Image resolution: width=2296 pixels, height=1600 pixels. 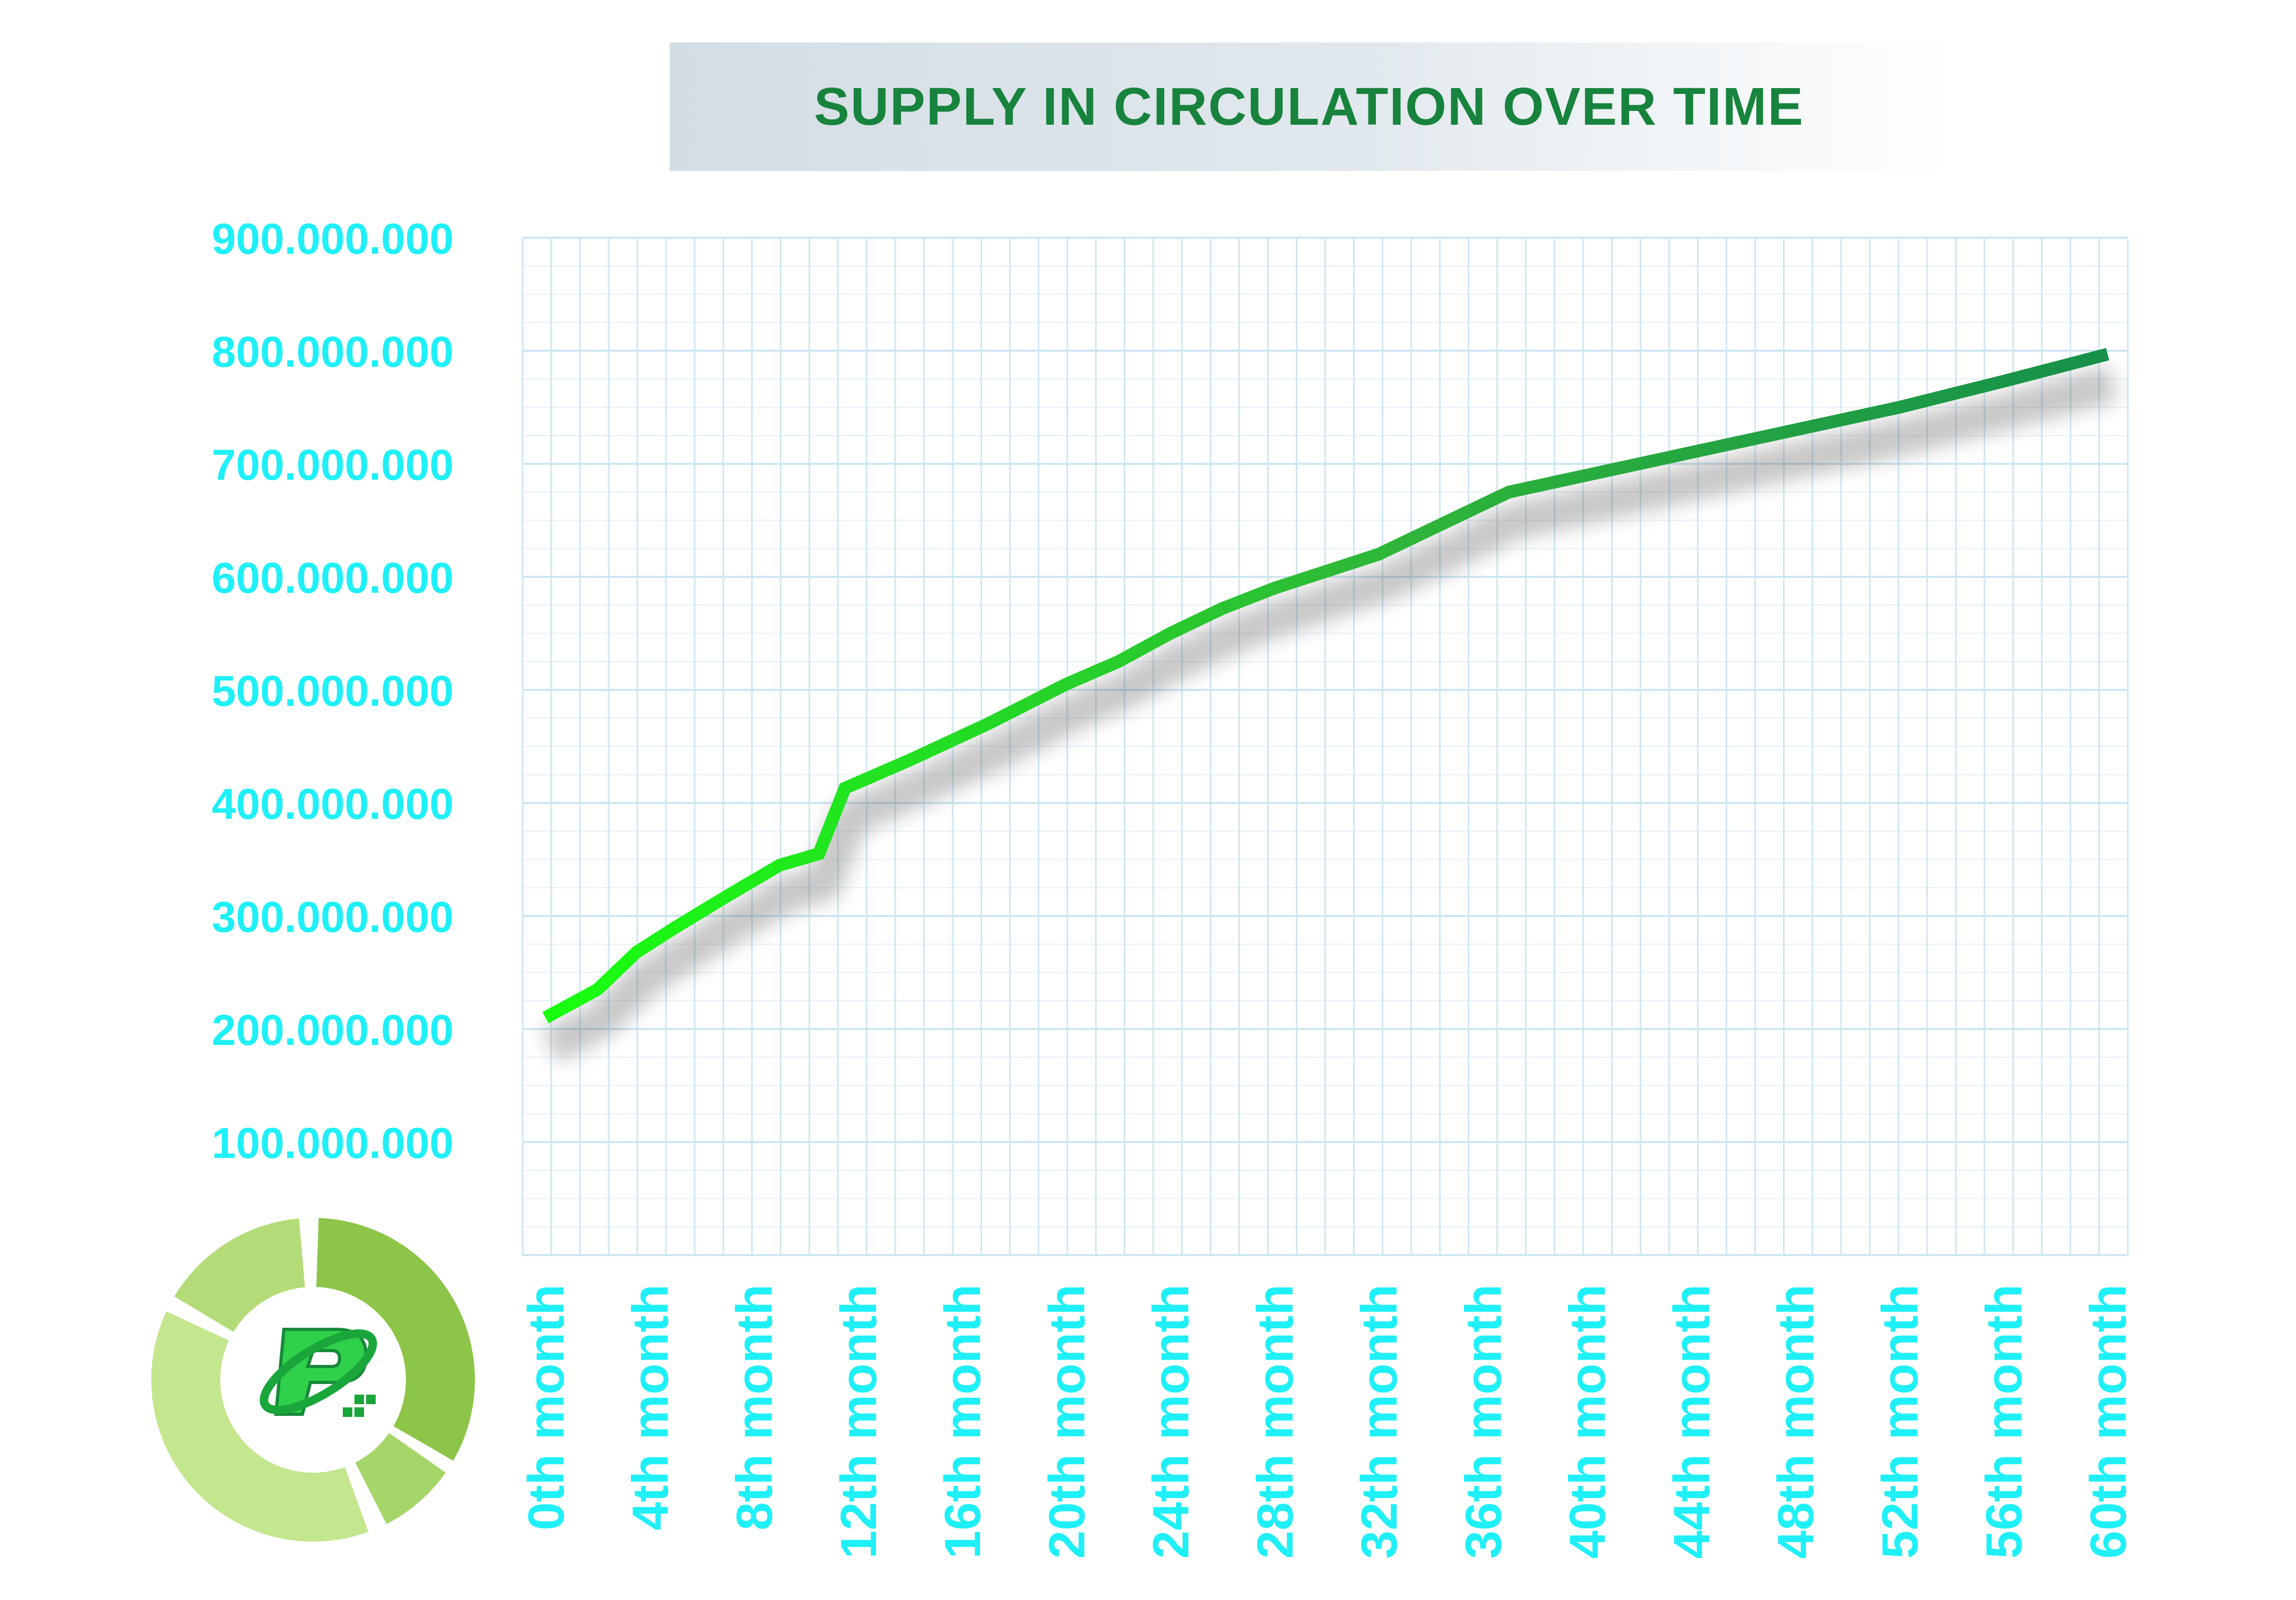 I want to click on y-tick-label: 100.000.000, so click(x=333, y=1143).